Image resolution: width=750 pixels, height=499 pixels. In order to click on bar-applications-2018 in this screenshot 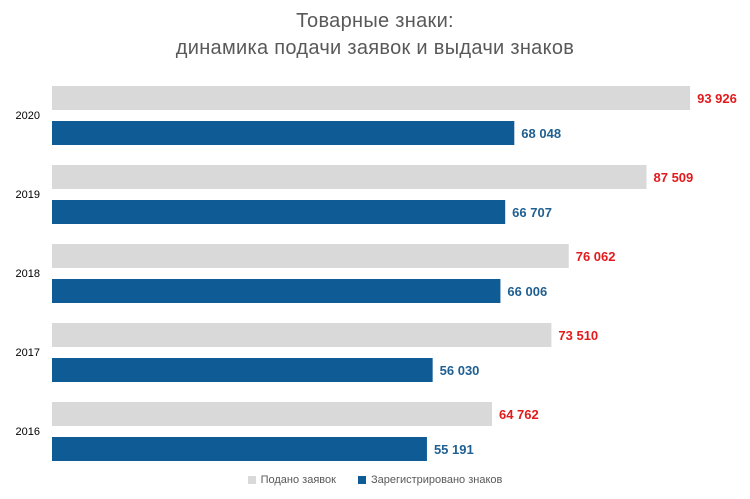, I will do `click(310, 256)`.